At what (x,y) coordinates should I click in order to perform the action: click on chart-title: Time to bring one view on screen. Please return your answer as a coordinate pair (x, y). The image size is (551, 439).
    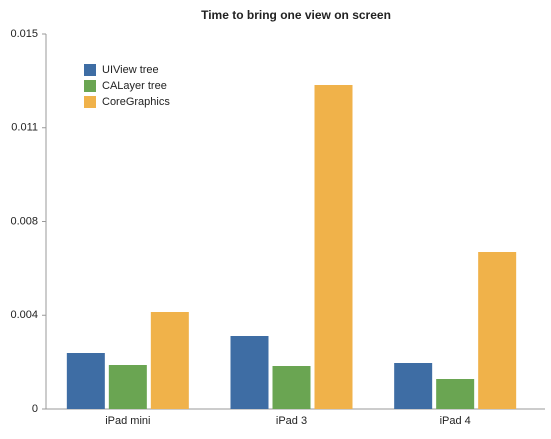
    Looking at the image, I should click on (296, 15).